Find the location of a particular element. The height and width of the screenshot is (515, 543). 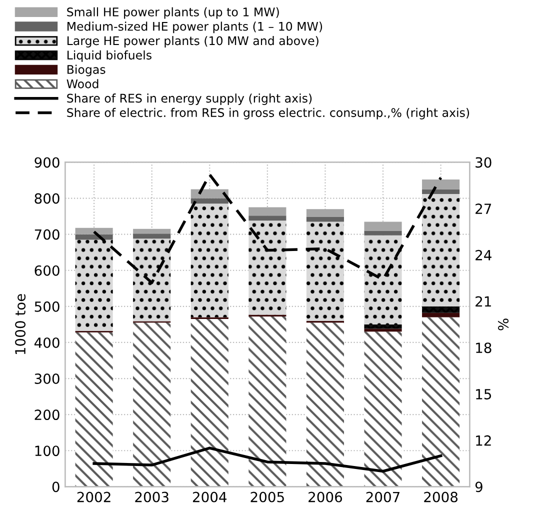

y2-tick-label: 18 is located at coordinates (484, 348).